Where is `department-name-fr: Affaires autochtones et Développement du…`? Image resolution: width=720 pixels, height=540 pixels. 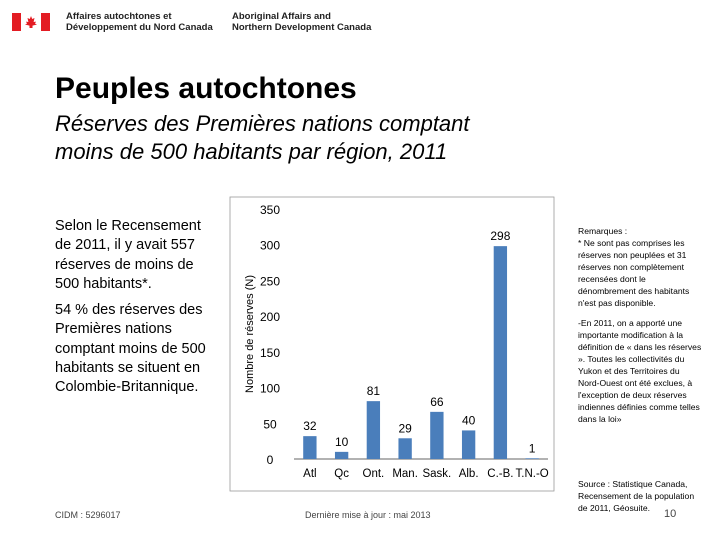
department-name-fr: Affaires autochtones et Développement du… is located at coordinates (139, 22).